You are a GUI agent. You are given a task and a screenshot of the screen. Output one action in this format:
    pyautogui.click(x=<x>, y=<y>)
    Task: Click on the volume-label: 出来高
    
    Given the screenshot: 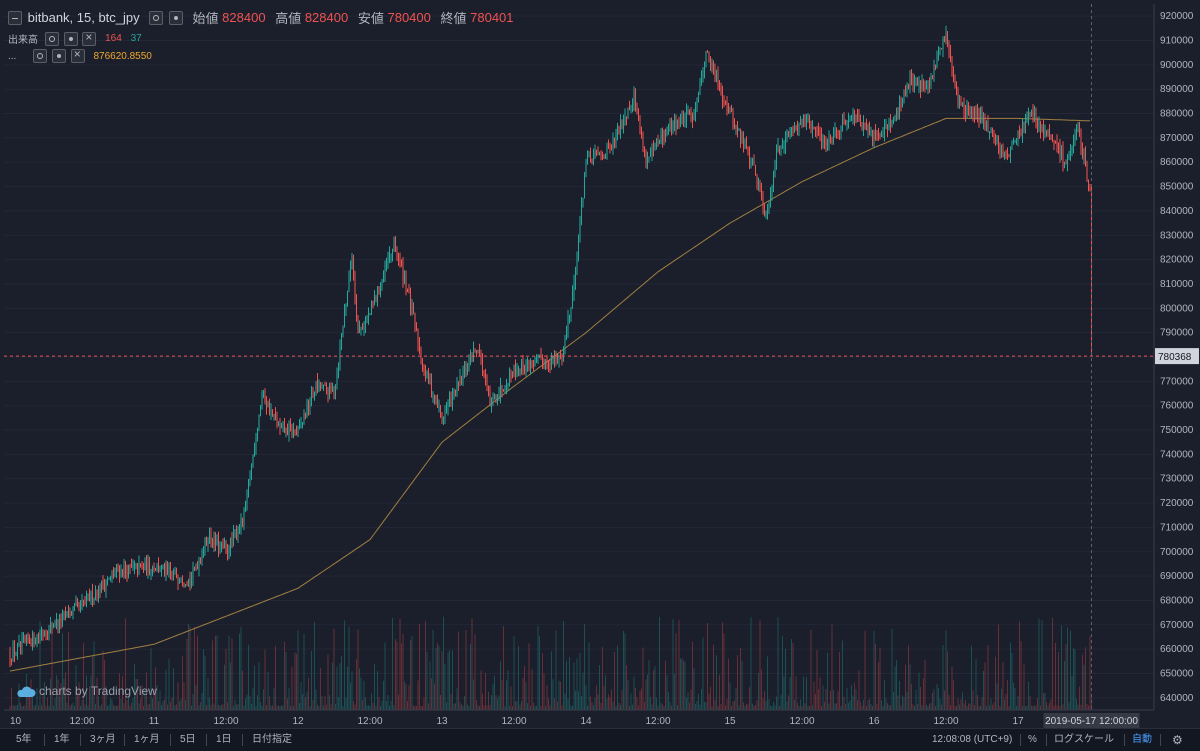 What is the action you would take?
    pyautogui.click(x=23, y=40)
    